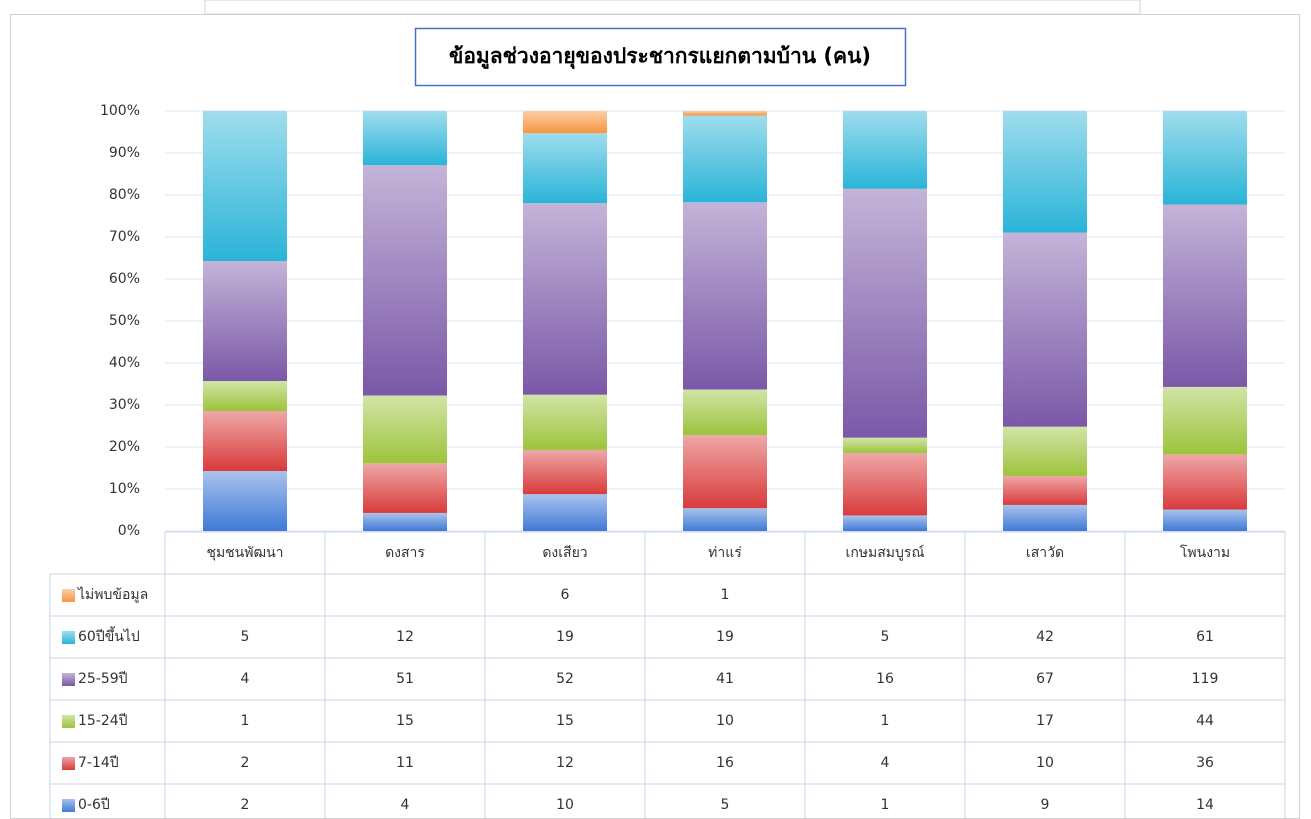  What do you see at coordinates (124, 195) in the screenshot?
I see `y-tick-label: 80%` at bounding box center [124, 195].